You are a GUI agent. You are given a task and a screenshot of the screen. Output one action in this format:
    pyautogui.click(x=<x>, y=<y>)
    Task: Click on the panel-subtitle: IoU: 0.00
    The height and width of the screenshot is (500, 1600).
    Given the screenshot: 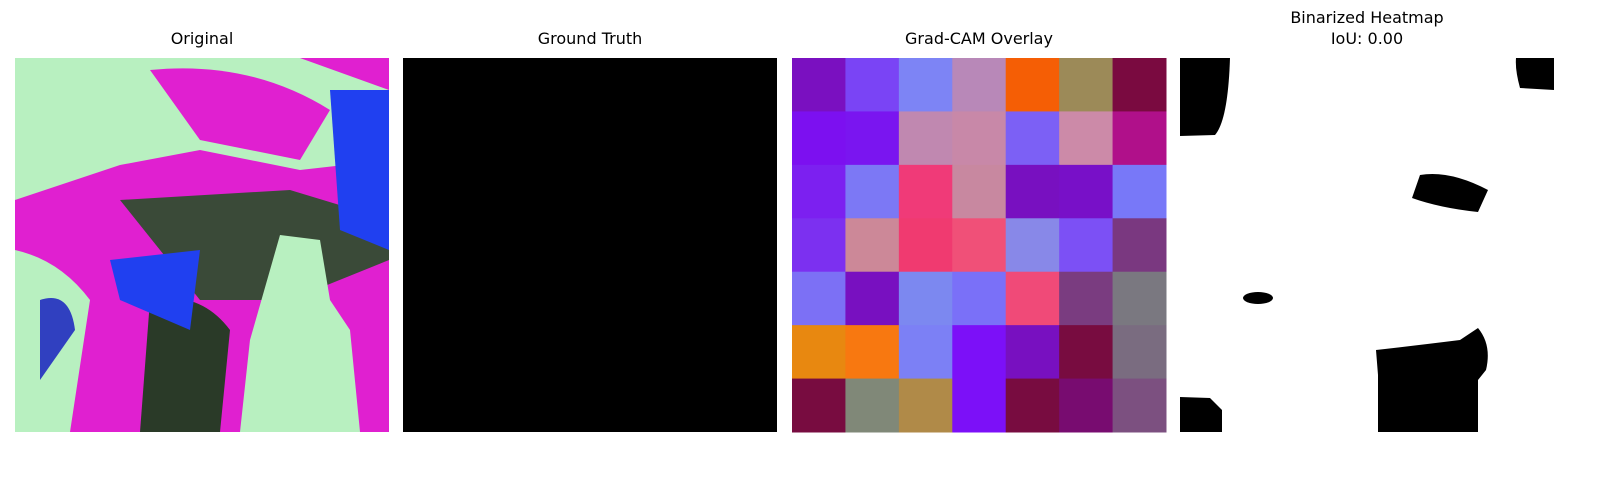 What is the action you would take?
    pyautogui.click(x=1367, y=38)
    